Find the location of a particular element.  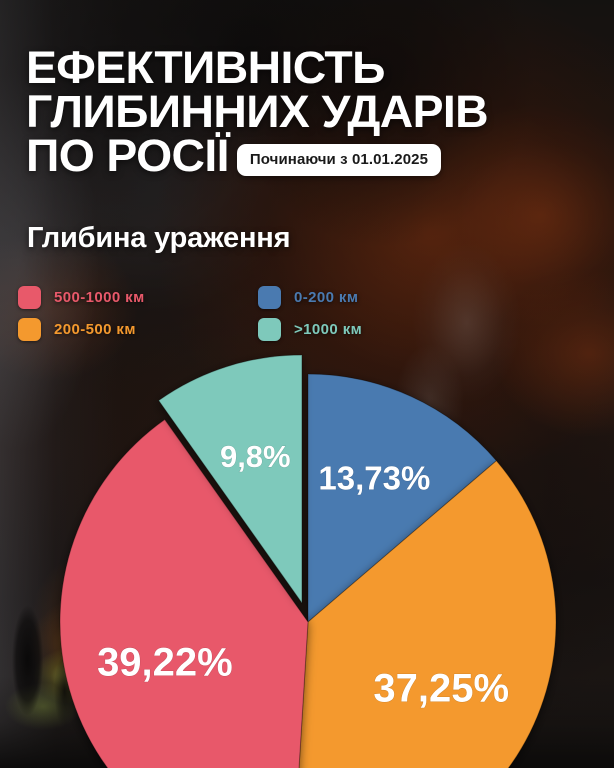

legend-label: 500-1000 км is located at coordinates (99, 297).